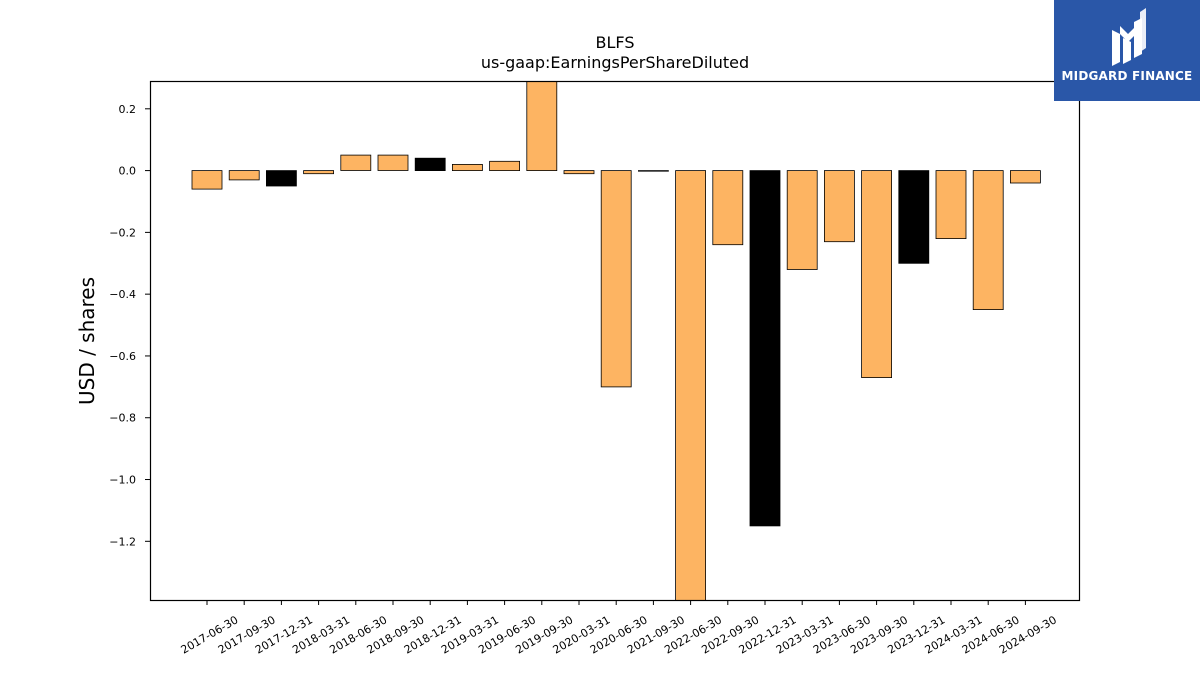 The image size is (1200, 675). I want to click on chart-subtitle: us-gaap:EarningsPerShareDiluted, so click(615, 62).